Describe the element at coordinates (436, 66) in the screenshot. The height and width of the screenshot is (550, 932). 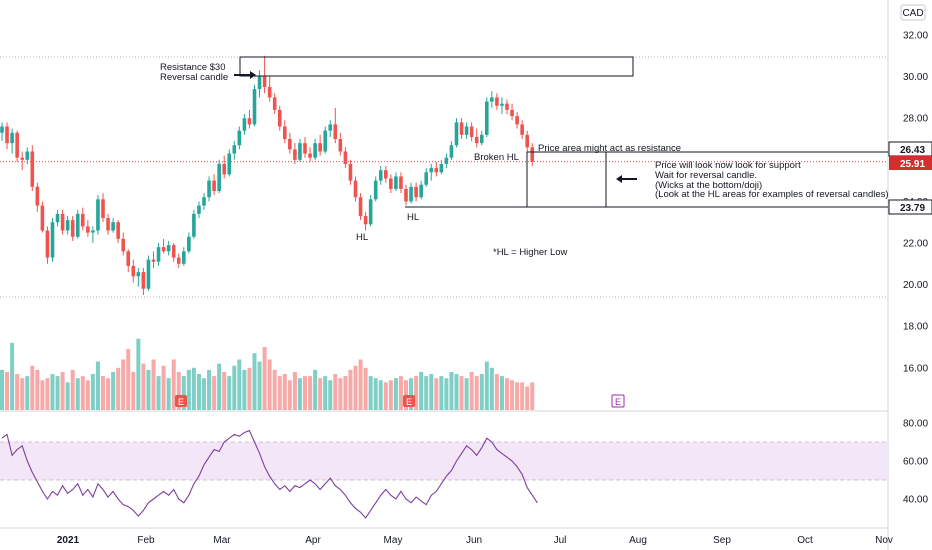
I see `resistance-zone-box` at that location.